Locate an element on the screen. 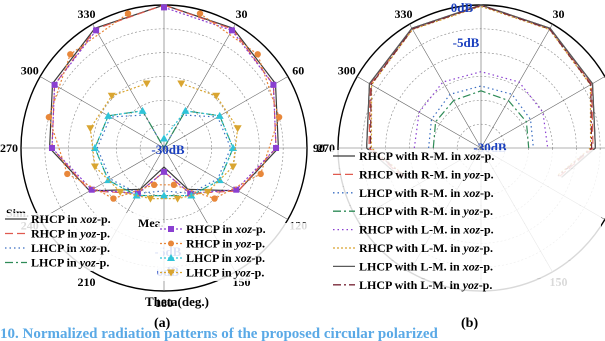 The width and height of the screenshot is (605, 341). radial-db-label: -5dB is located at coordinates (466, 42).